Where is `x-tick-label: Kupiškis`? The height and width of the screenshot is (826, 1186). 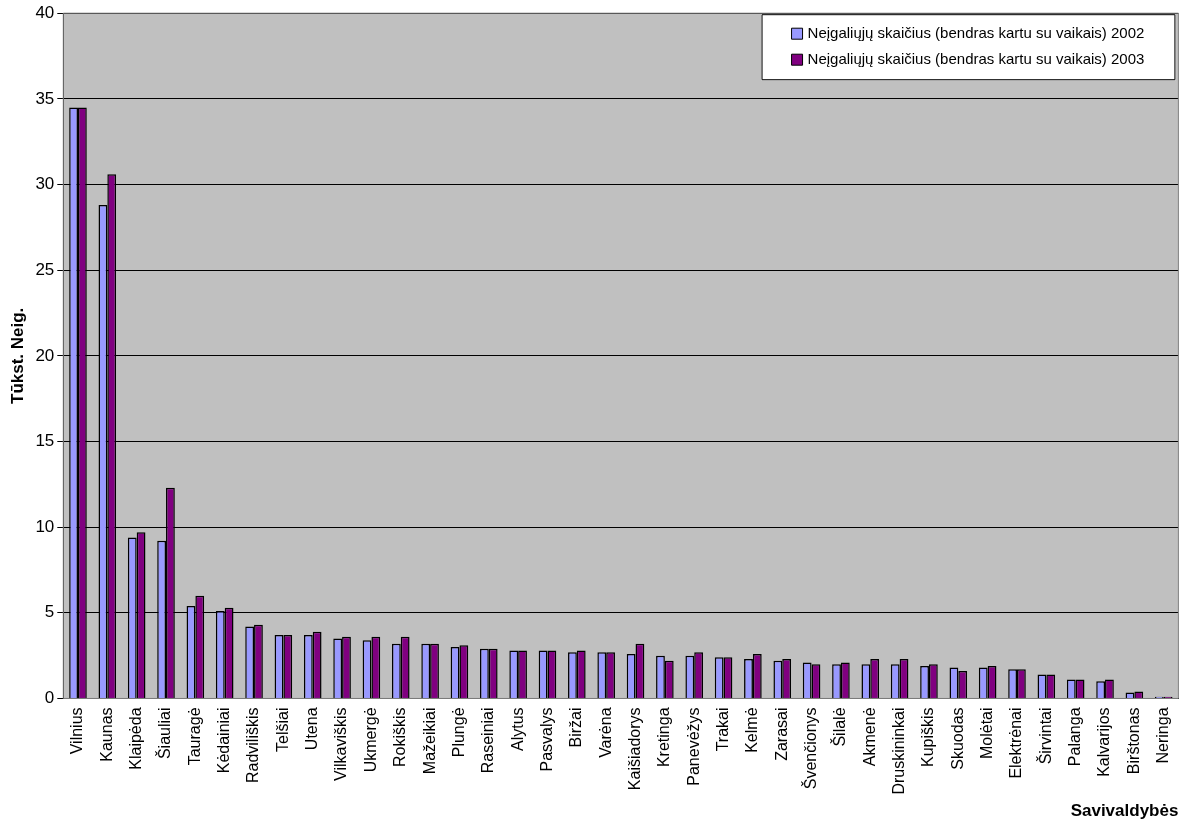
x-tick-label: Kupiškis is located at coordinates (928, 737).